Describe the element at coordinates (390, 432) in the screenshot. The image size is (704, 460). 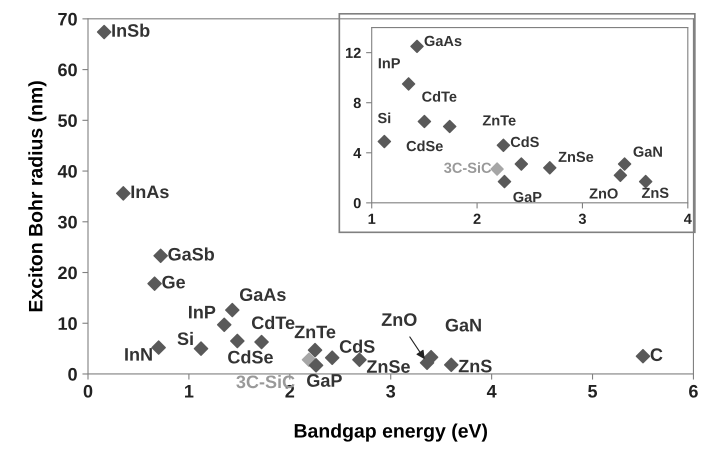
I see `x-axis-title: Bandgap energy (eV)` at that location.